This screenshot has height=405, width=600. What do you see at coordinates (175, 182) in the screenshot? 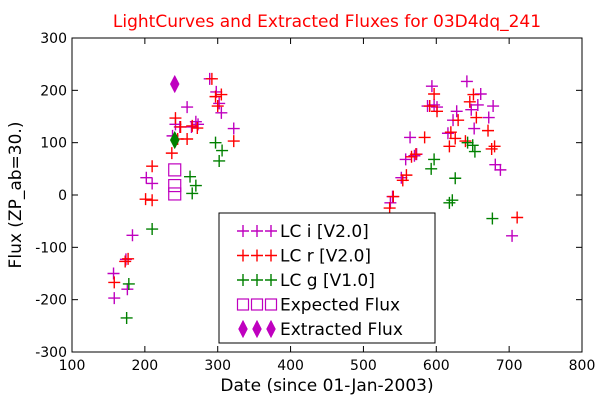
I see `series-expected-flux` at bounding box center [175, 182].